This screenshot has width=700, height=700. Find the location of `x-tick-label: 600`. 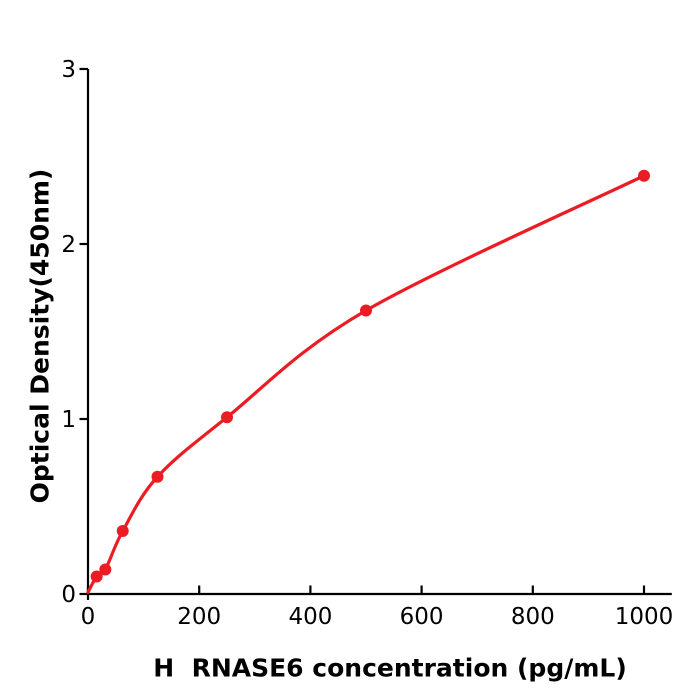

x-tick-label: 600 is located at coordinates (422, 617).